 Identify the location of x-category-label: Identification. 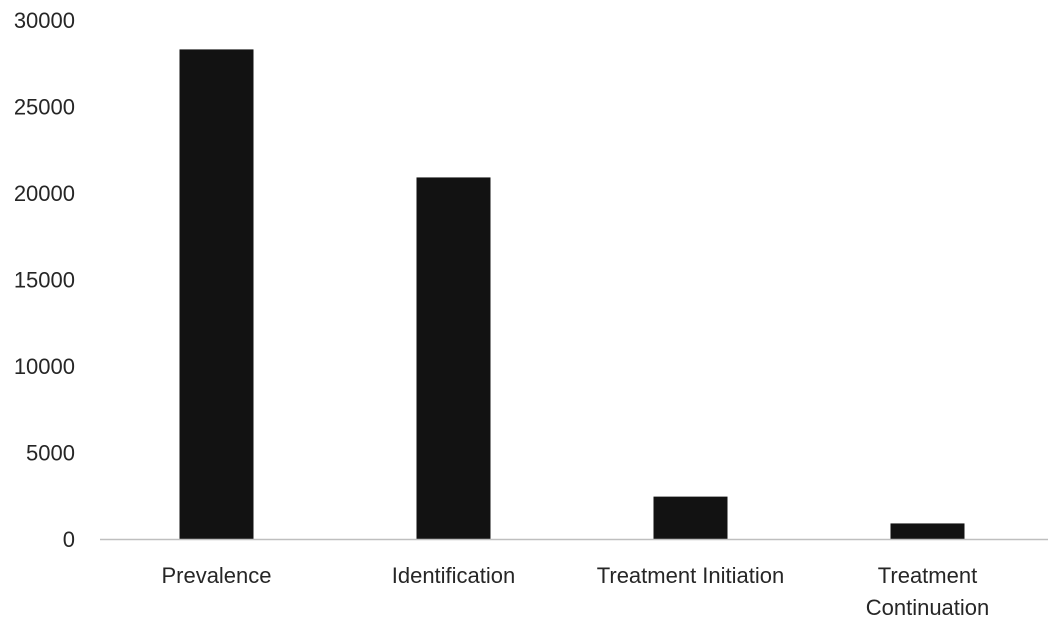
(454, 575).